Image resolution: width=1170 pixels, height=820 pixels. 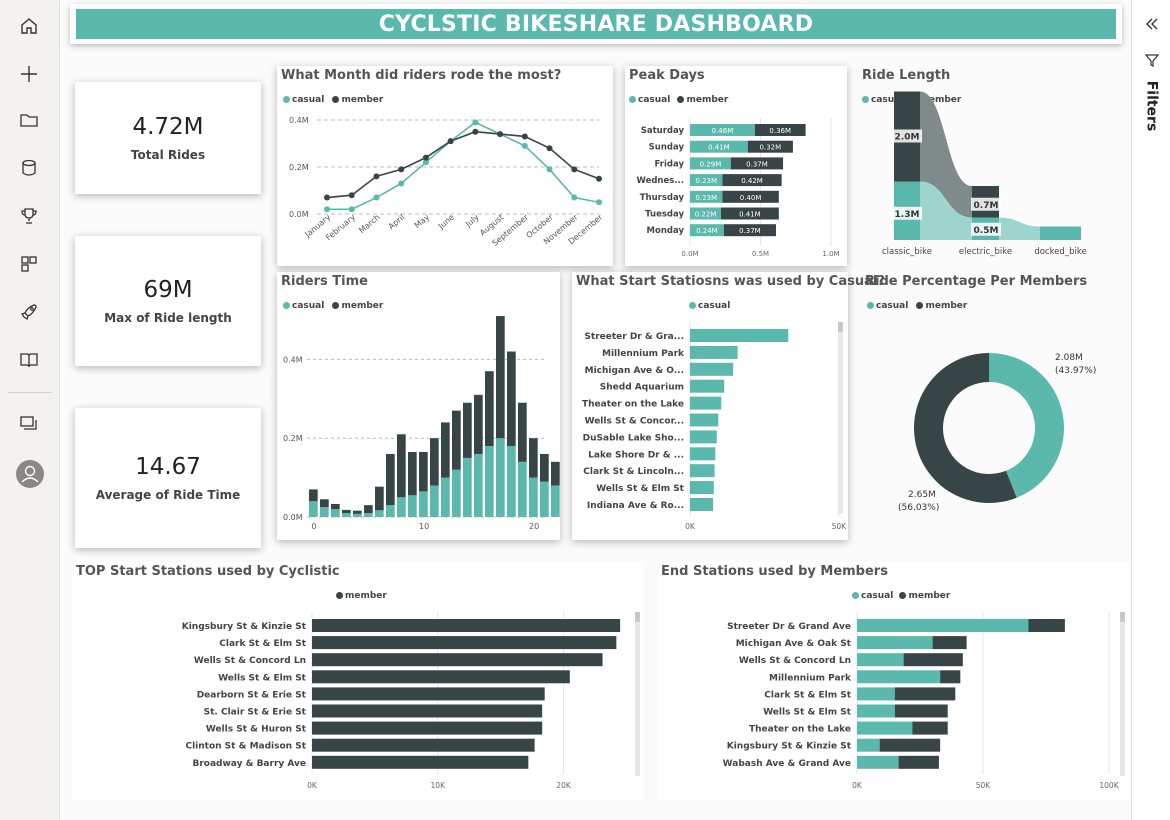 What do you see at coordinates (256, 730) in the screenshot?
I see `category-label: Wells St & Huron St` at bounding box center [256, 730].